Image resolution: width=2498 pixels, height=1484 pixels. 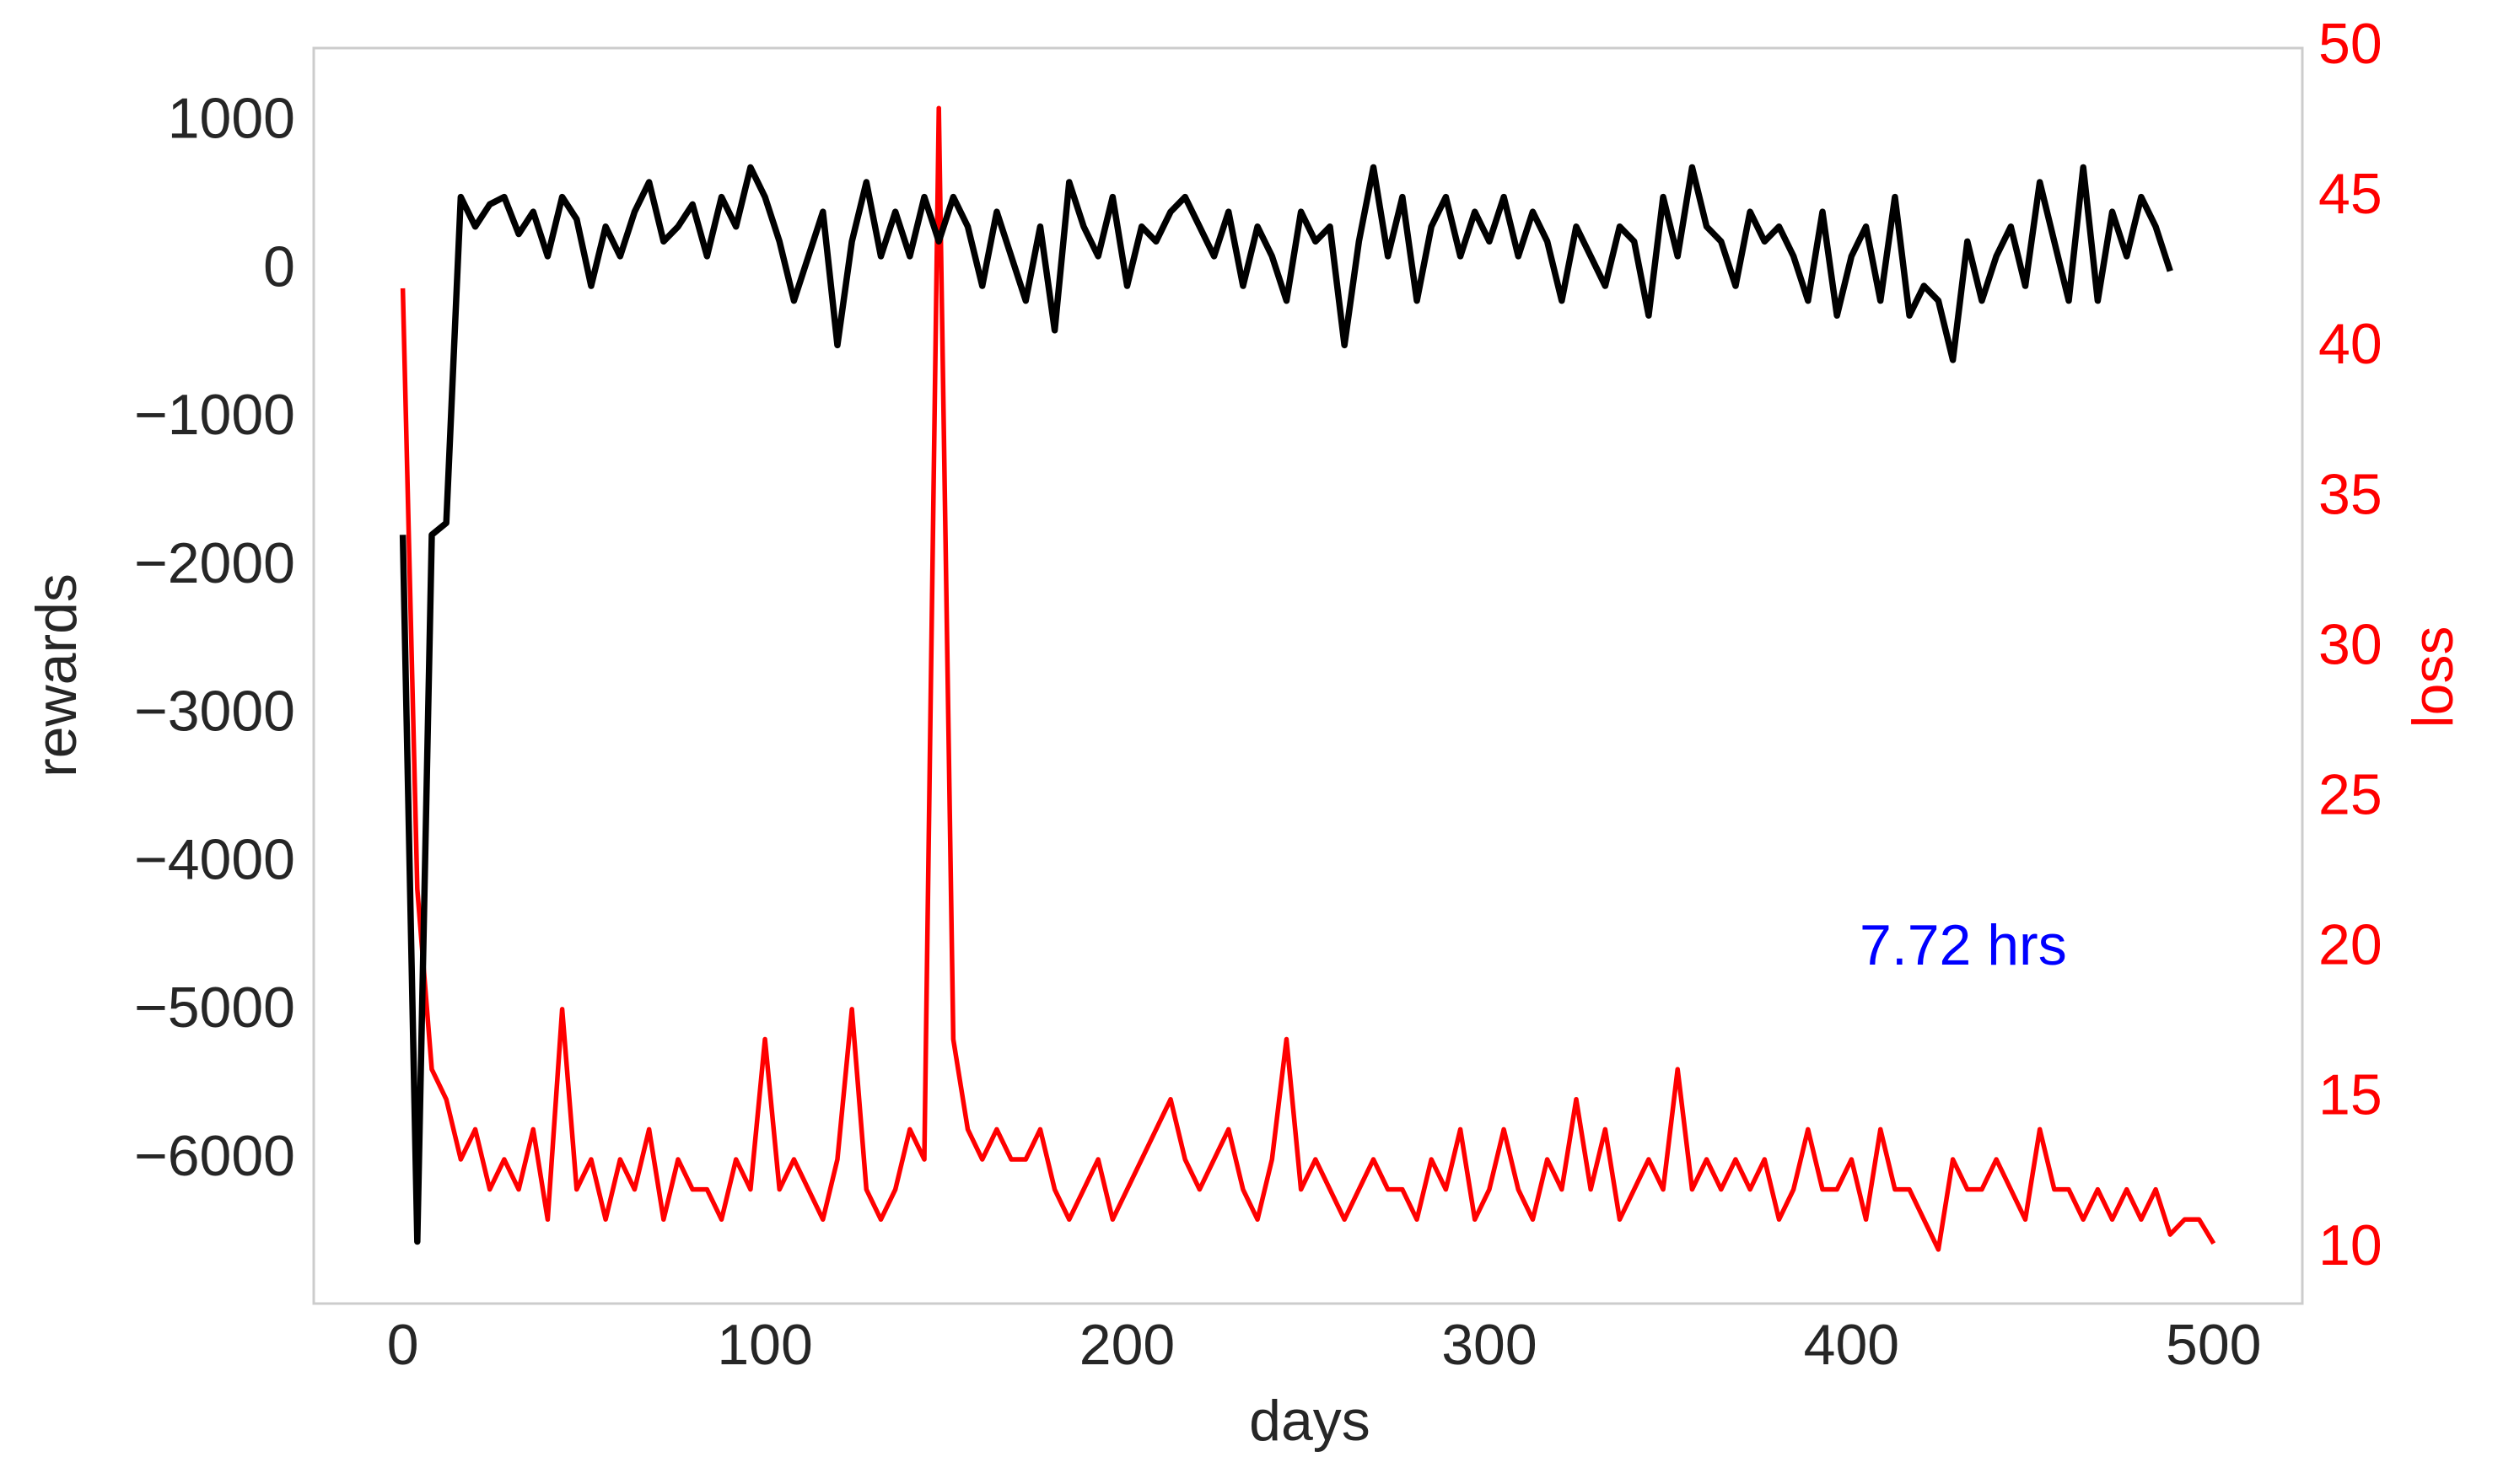 What do you see at coordinates (2350, 945) in the screenshot?
I see `y2-tick-label: 20` at bounding box center [2350, 945].